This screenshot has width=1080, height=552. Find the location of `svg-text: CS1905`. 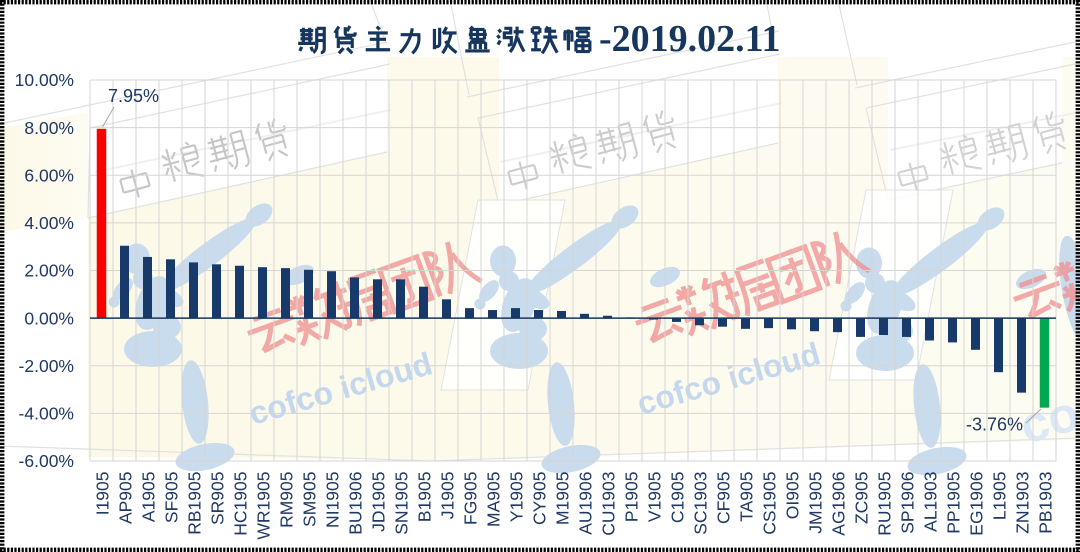

svg-text: CS1905 is located at coordinates (770, 503).